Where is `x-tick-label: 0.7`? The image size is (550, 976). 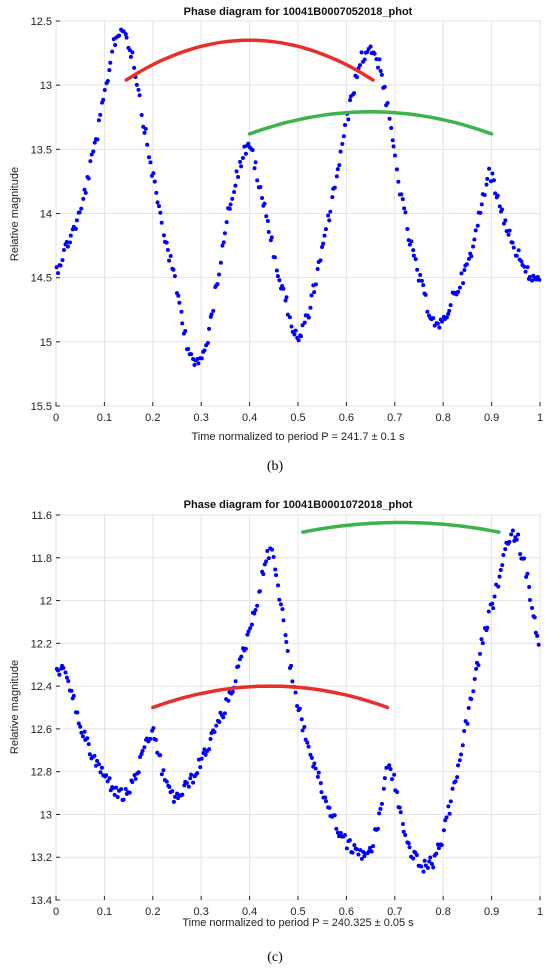 x-tick-label: 0.7 is located at coordinates (394, 912).